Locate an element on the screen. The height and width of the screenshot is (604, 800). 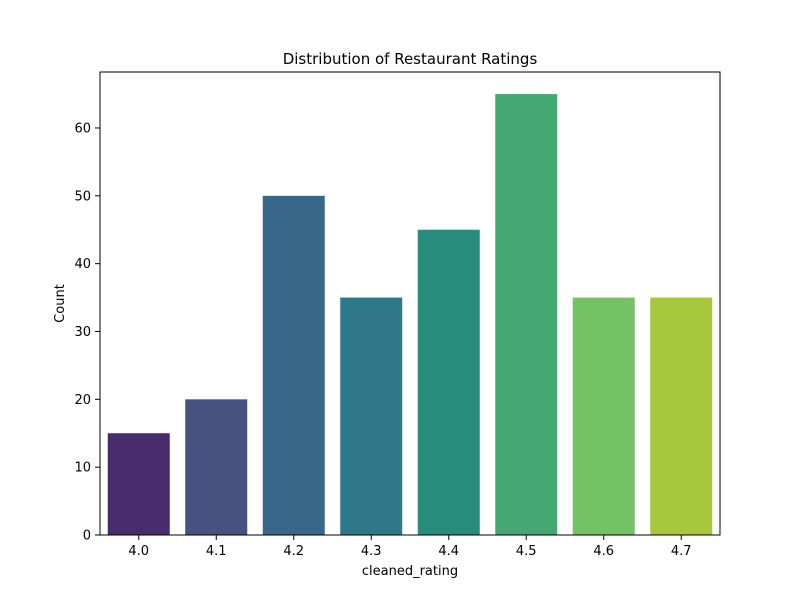
x-tick-label: 4.1 is located at coordinates (216, 551).